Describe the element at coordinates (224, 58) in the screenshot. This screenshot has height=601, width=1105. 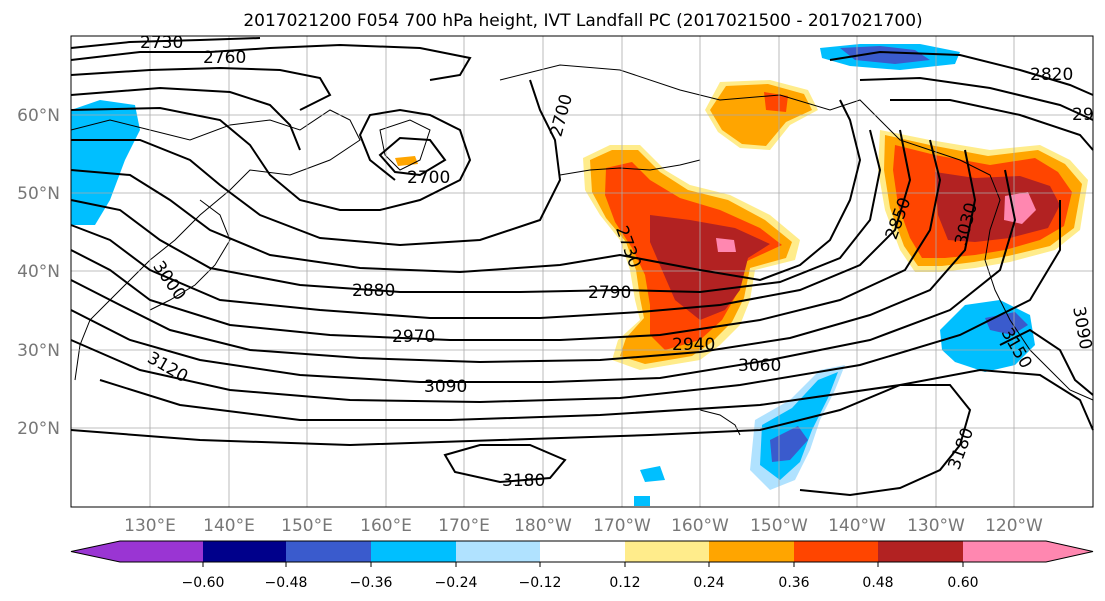
I see `contour-label: 2760` at that location.